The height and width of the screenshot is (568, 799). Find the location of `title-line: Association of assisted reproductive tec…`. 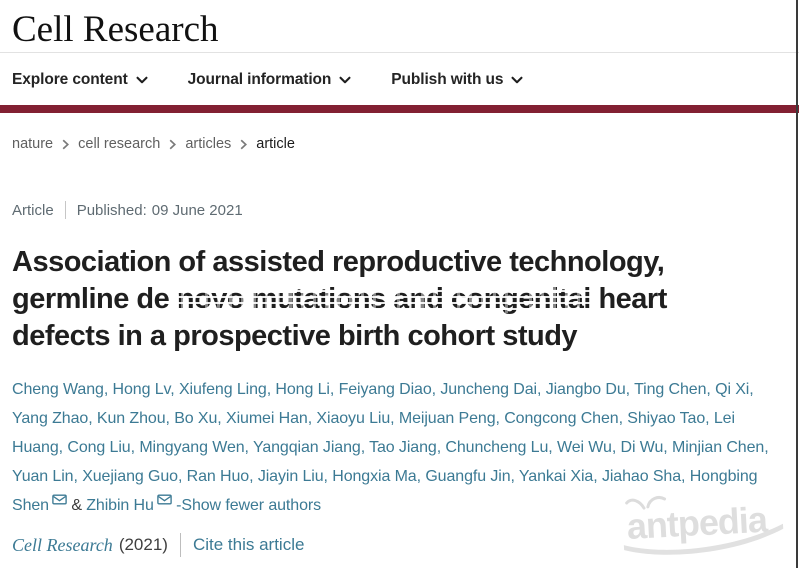

title-line: Association of assisted reproductive tec… is located at coordinates (338, 262).